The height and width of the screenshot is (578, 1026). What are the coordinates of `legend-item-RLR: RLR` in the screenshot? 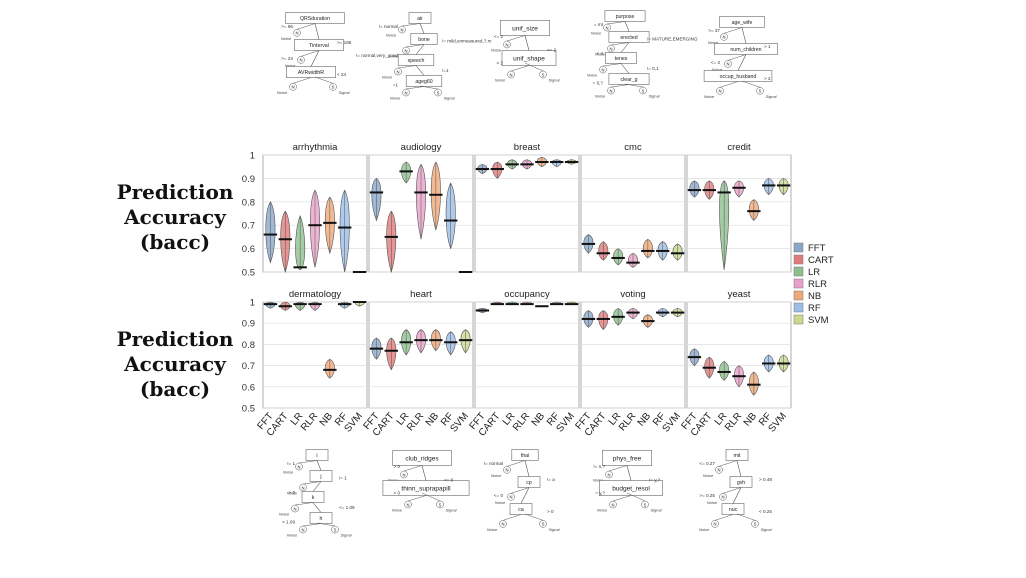 It's located at (810, 284).